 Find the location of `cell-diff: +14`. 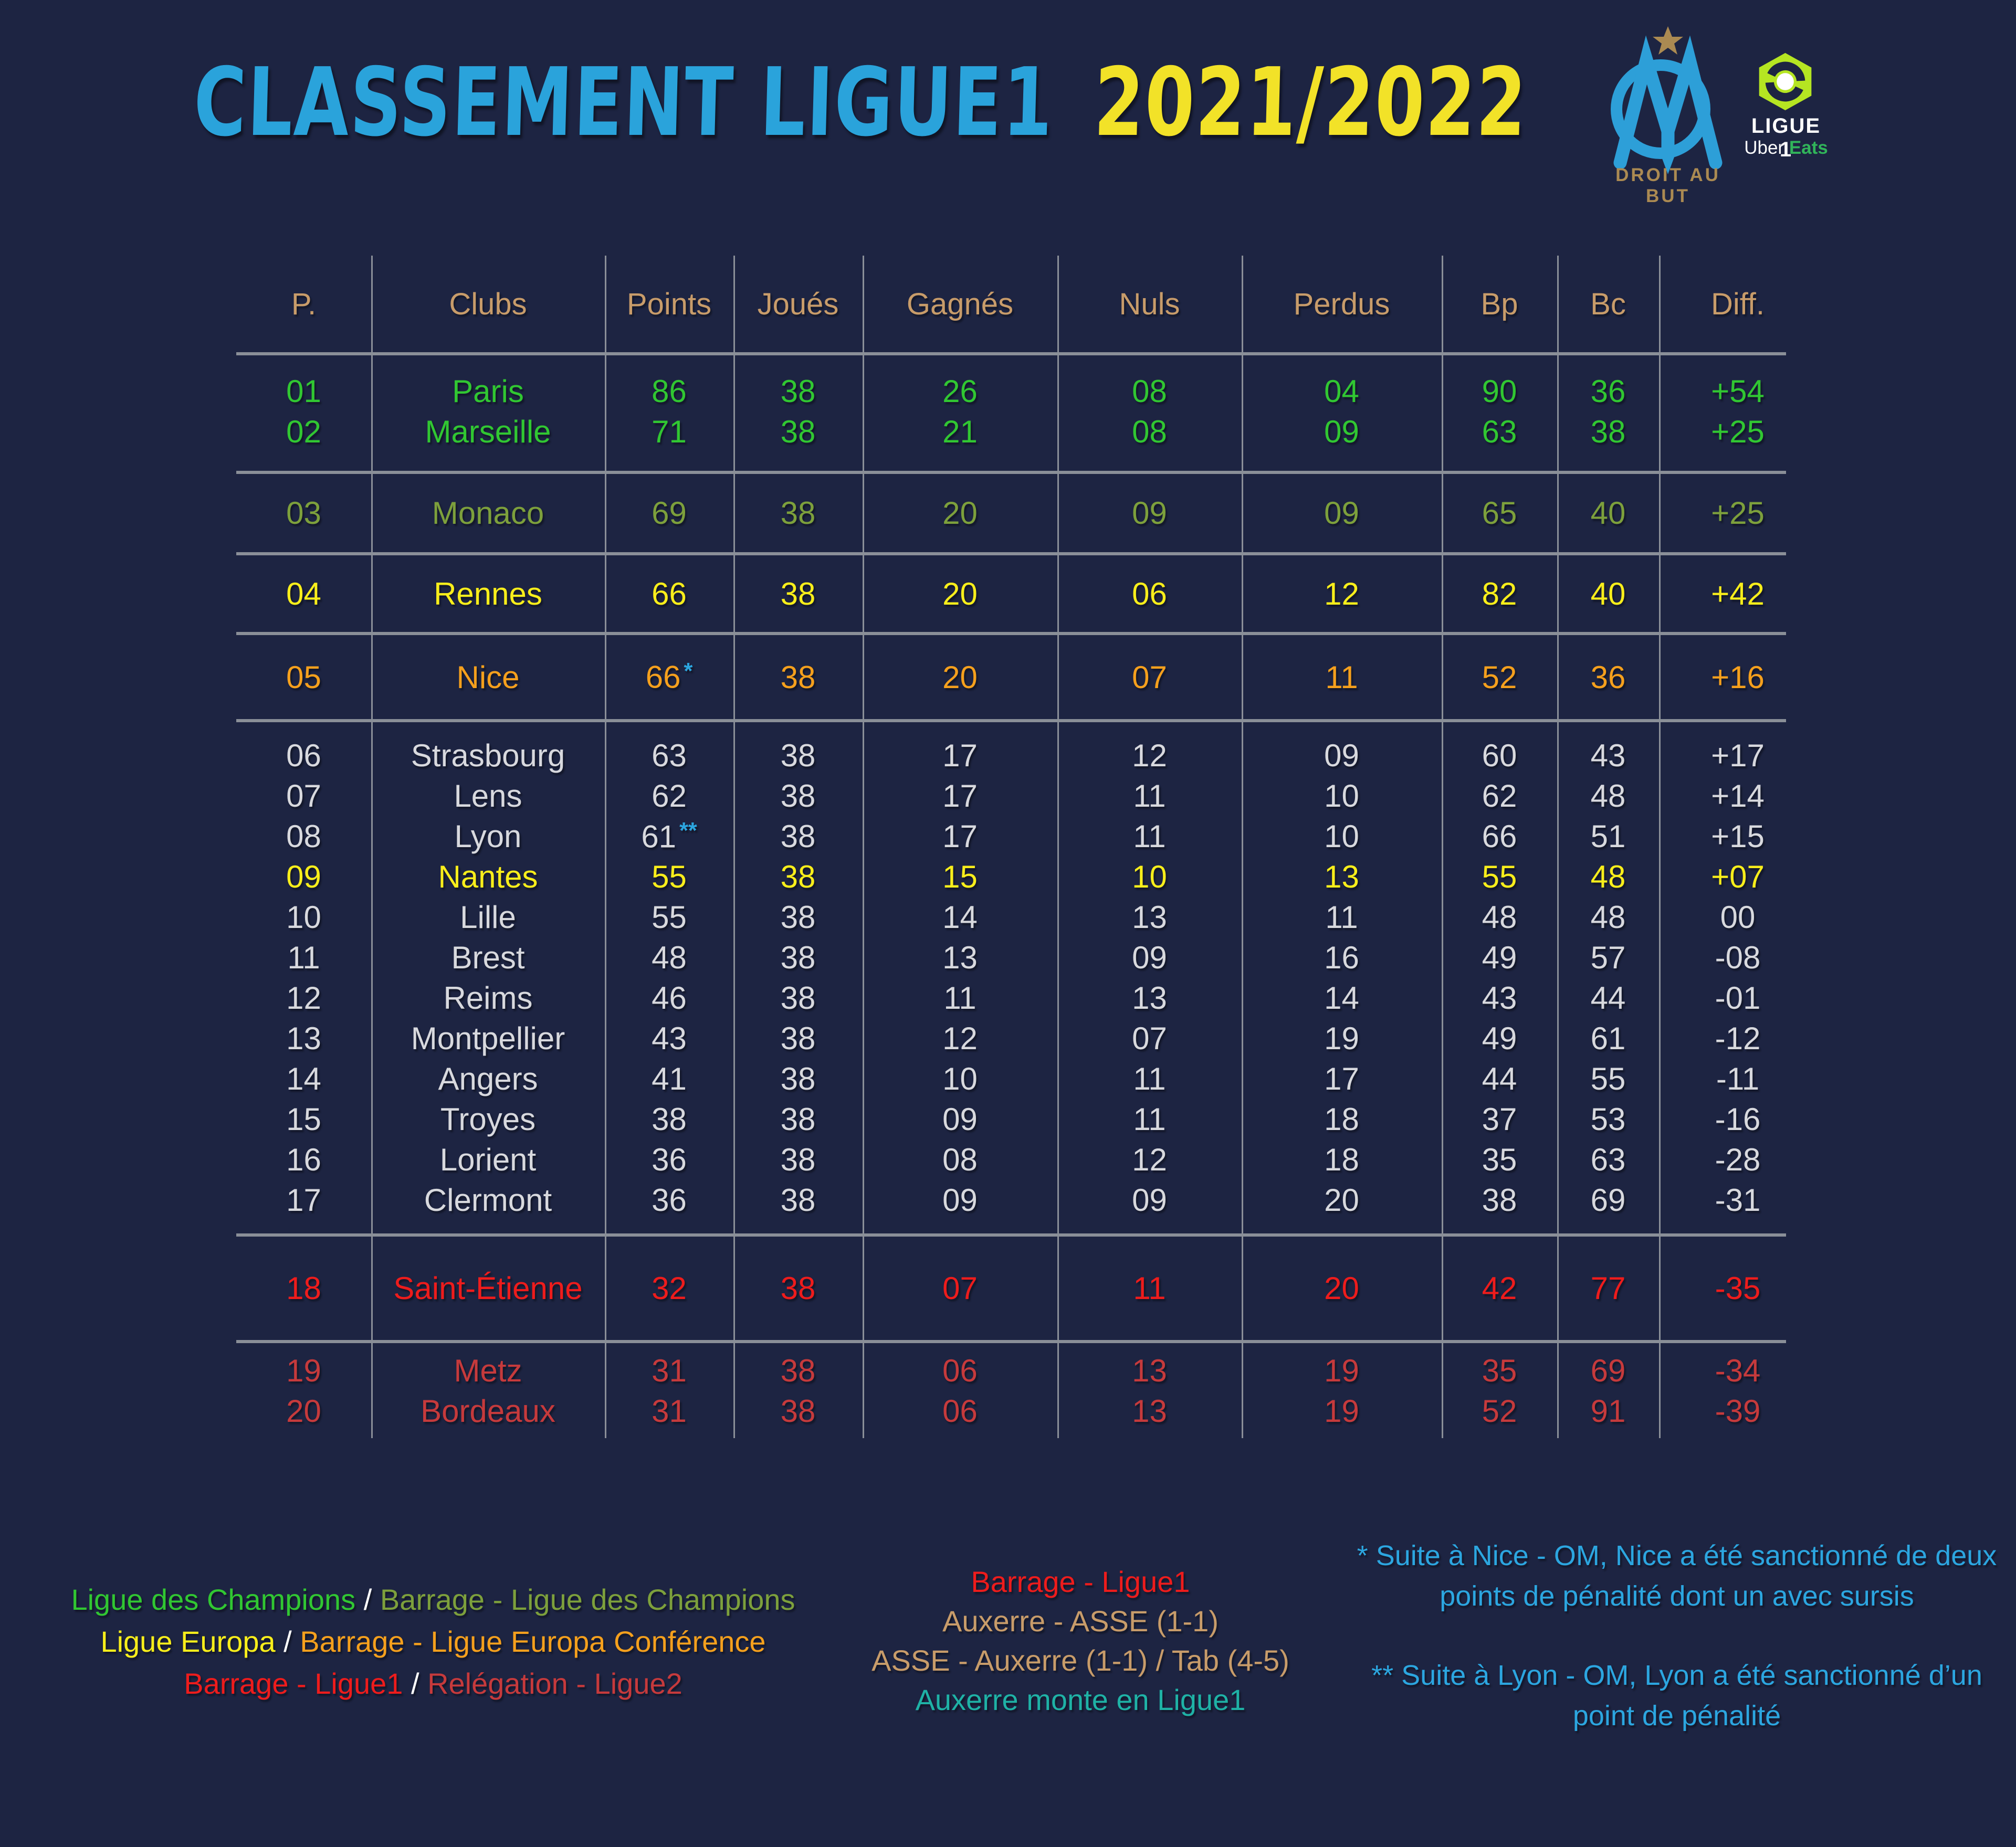

cell-diff: +14 is located at coordinates (1738, 796).